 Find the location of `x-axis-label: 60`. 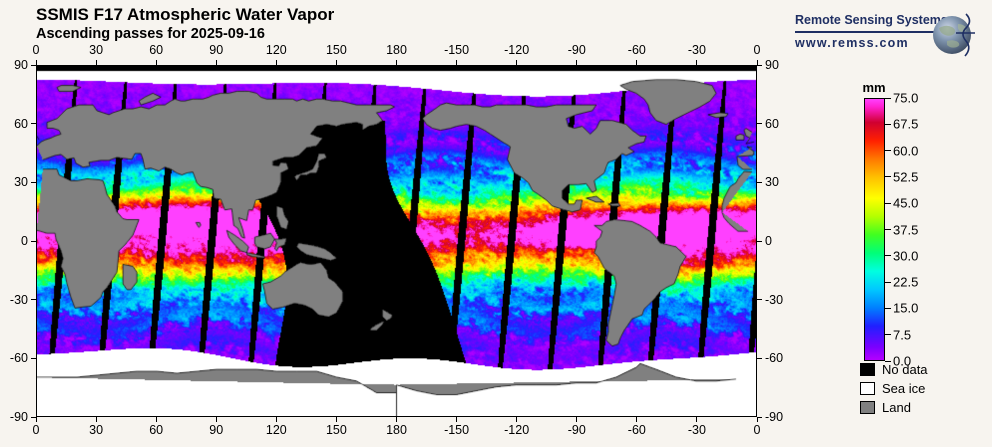

x-axis-label: 60 is located at coordinates (156, 50).